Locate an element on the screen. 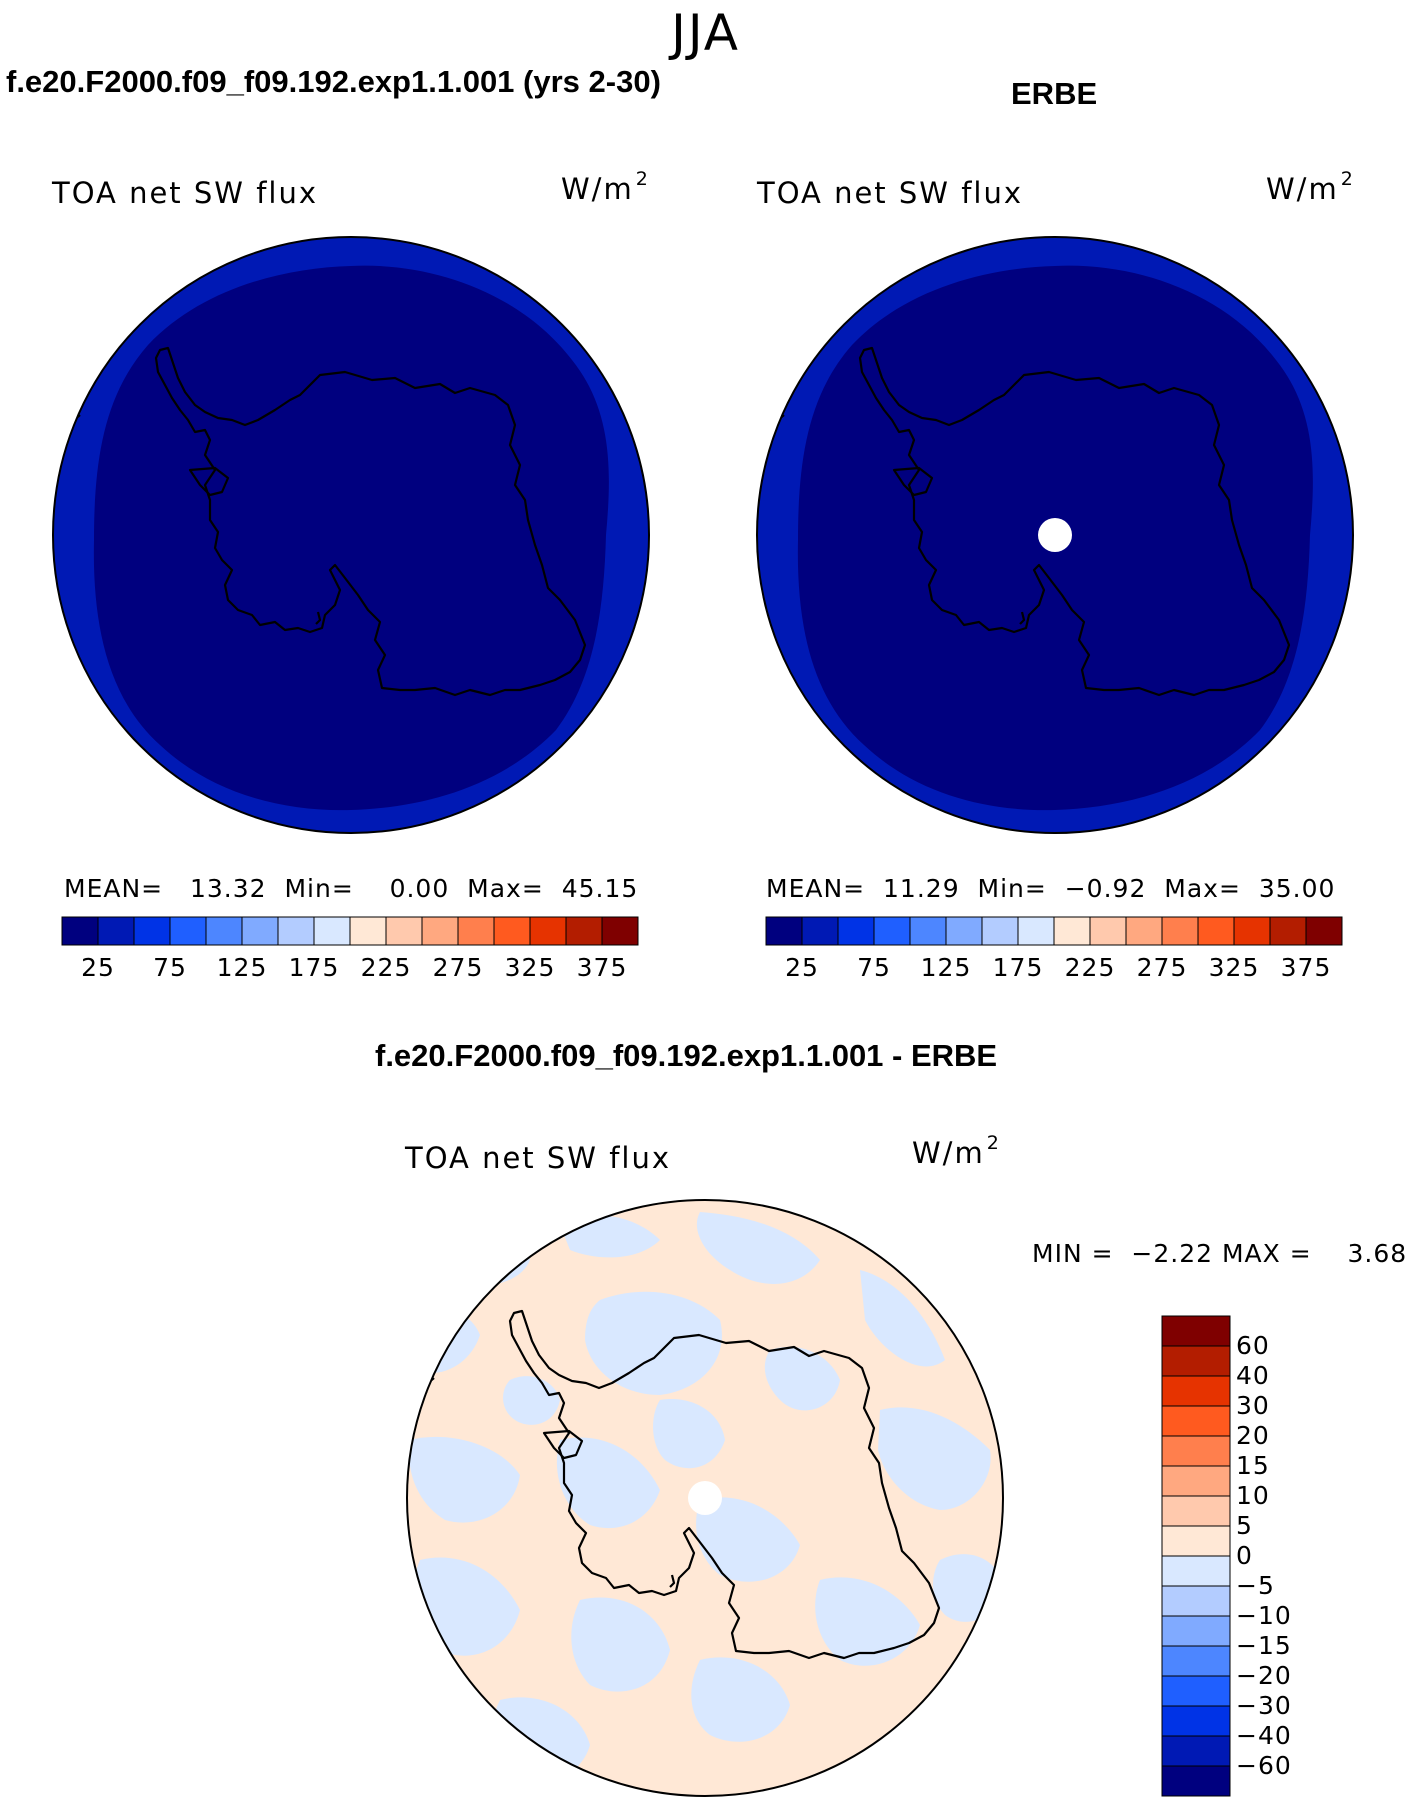  colorbar-tick-label: 5 is located at coordinates (1244, 1525).